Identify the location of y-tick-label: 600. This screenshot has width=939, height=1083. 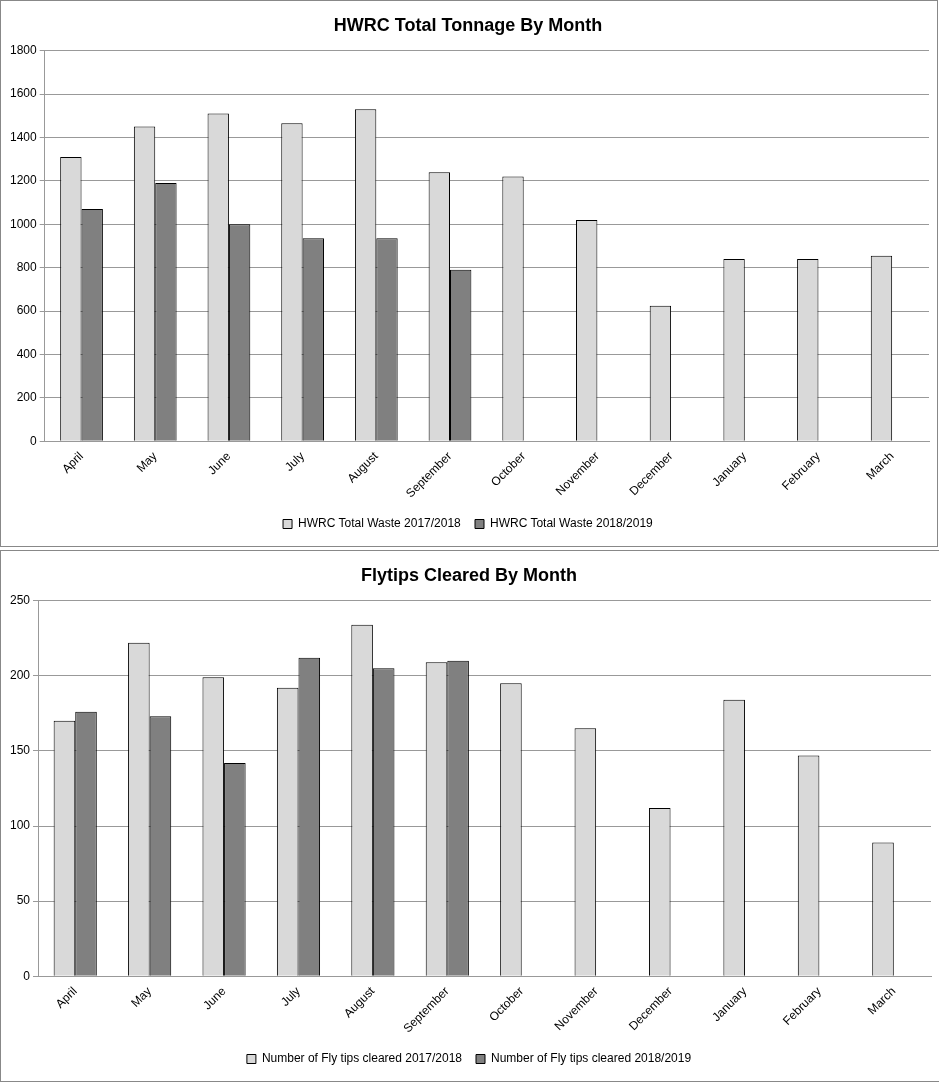
(27, 310).